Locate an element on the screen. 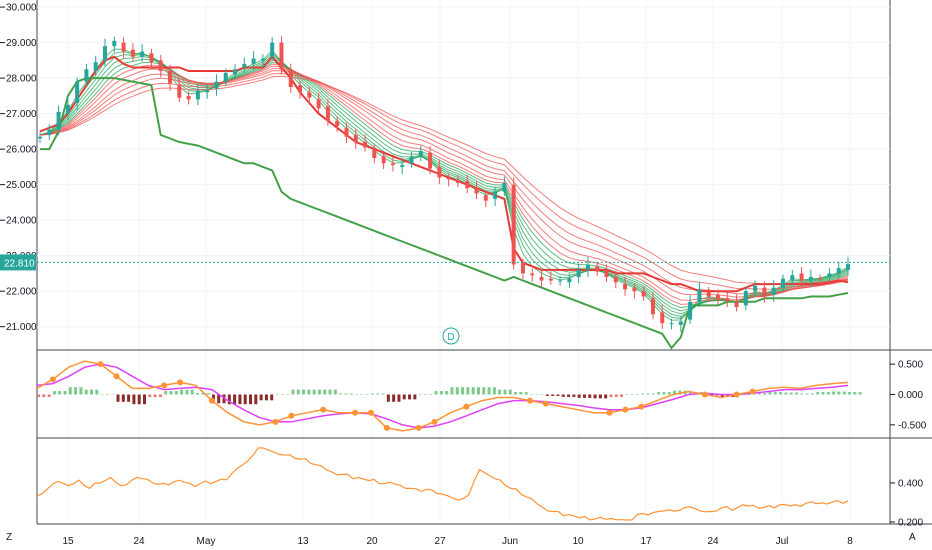 This screenshot has height=550, width=932. oscillator-line is located at coordinates (442, 396).